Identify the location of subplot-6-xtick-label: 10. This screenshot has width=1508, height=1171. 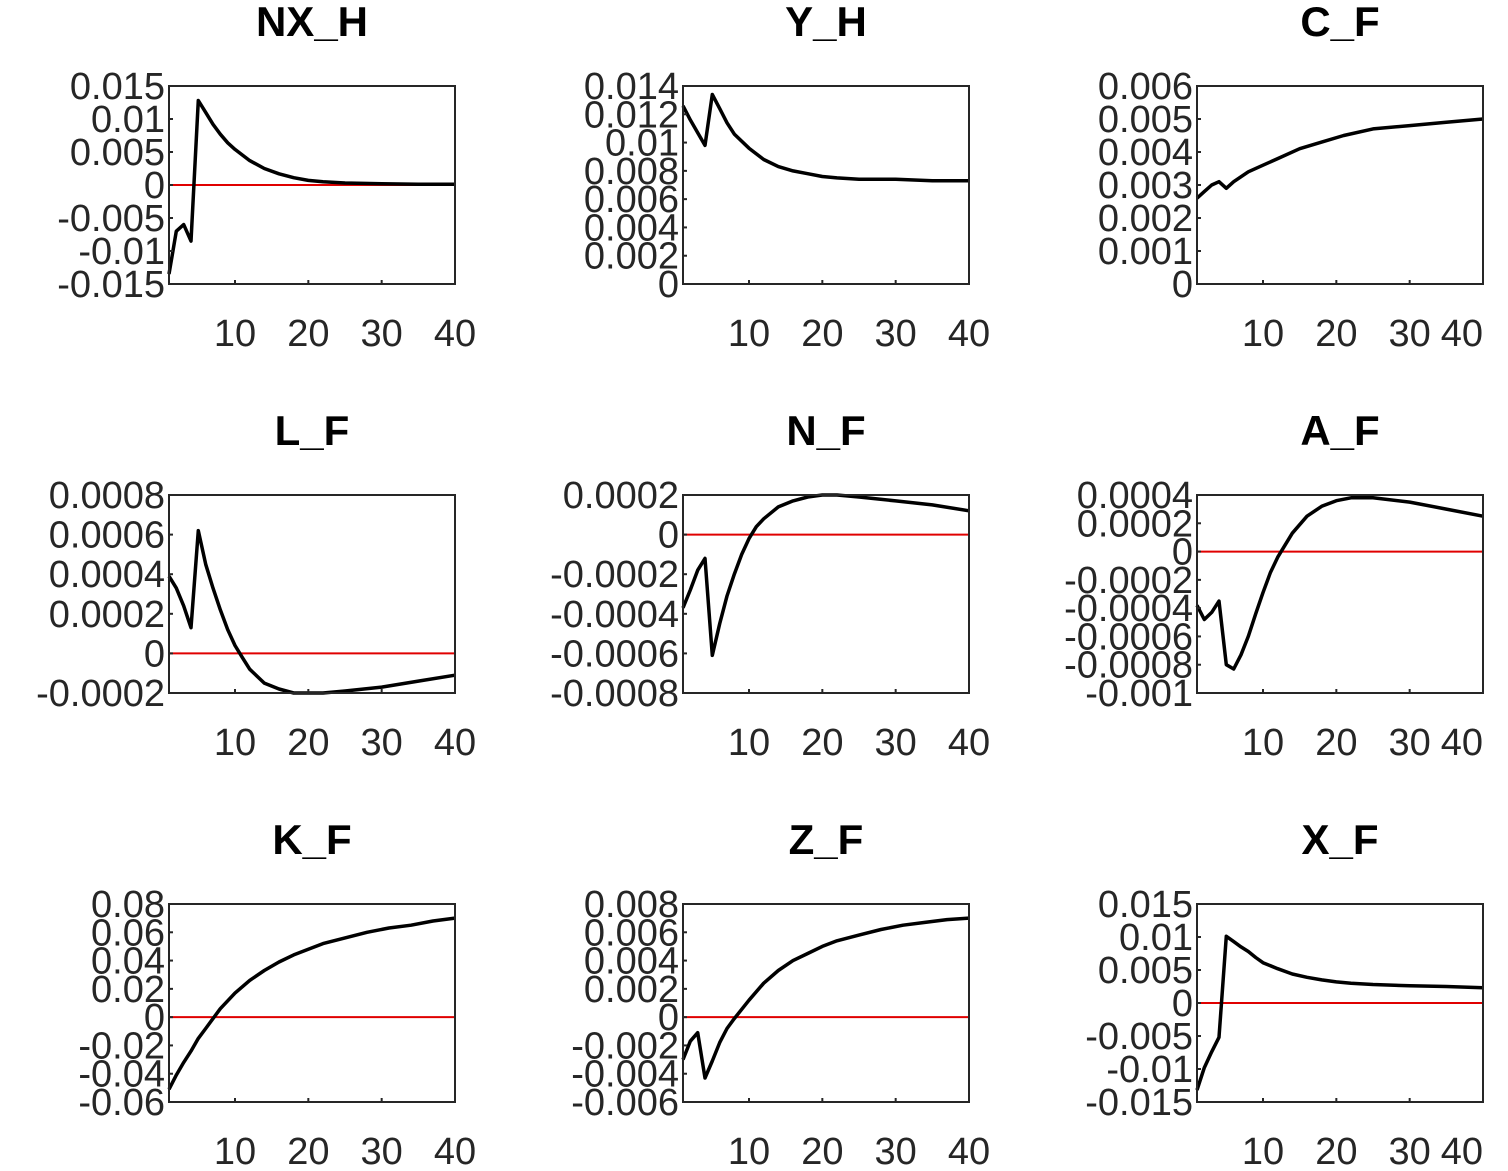
(1263, 743).